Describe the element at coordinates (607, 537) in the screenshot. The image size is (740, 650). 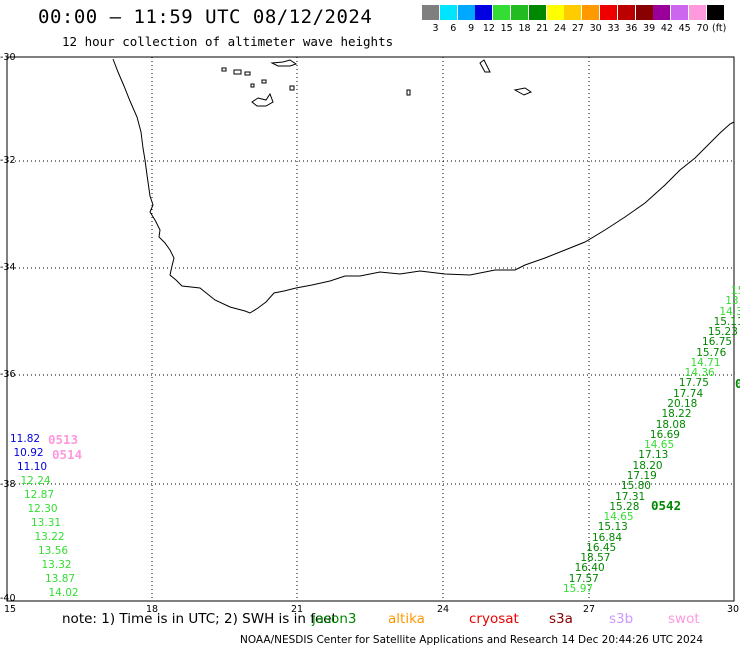
I see `wave-height-label: 16.84` at that location.